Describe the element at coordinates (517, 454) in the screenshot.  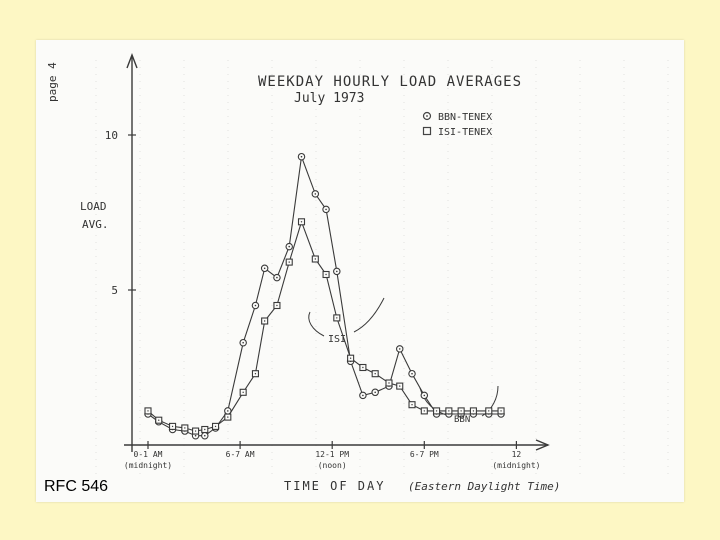
I see `x-tick-label: 12` at that location.